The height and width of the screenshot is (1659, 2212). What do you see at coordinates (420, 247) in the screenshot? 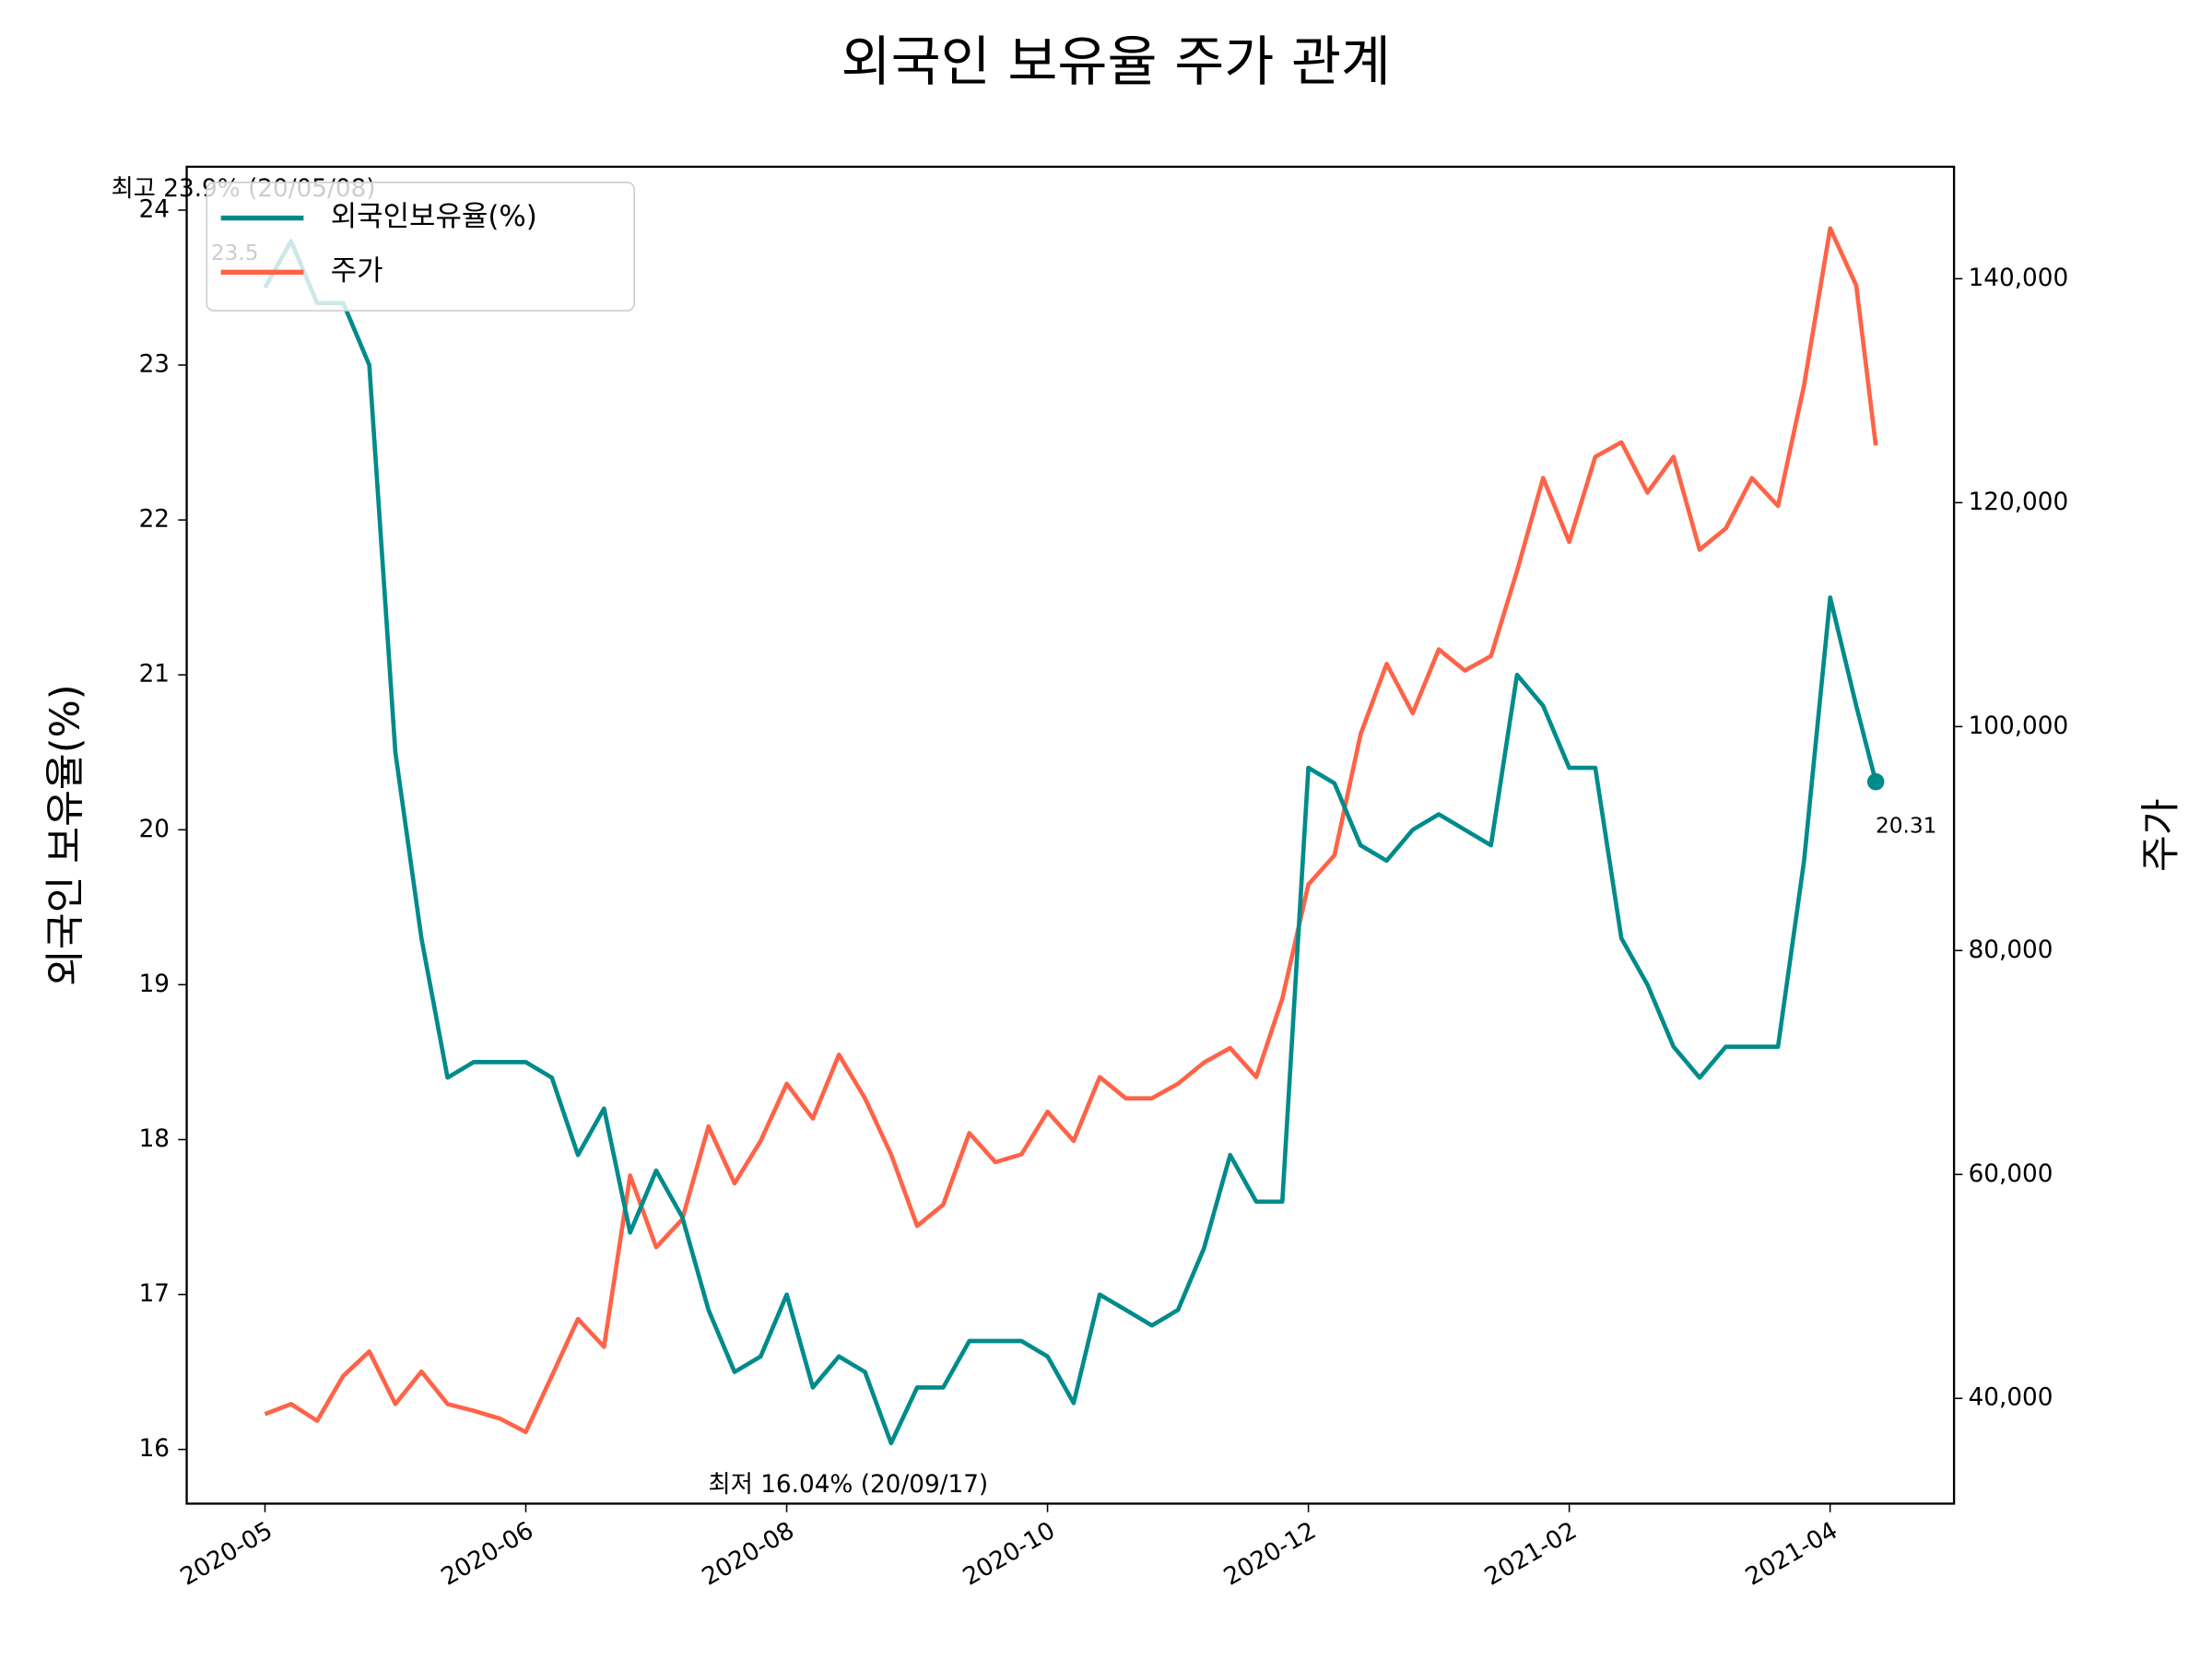
I see `legend-box` at bounding box center [420, 247].